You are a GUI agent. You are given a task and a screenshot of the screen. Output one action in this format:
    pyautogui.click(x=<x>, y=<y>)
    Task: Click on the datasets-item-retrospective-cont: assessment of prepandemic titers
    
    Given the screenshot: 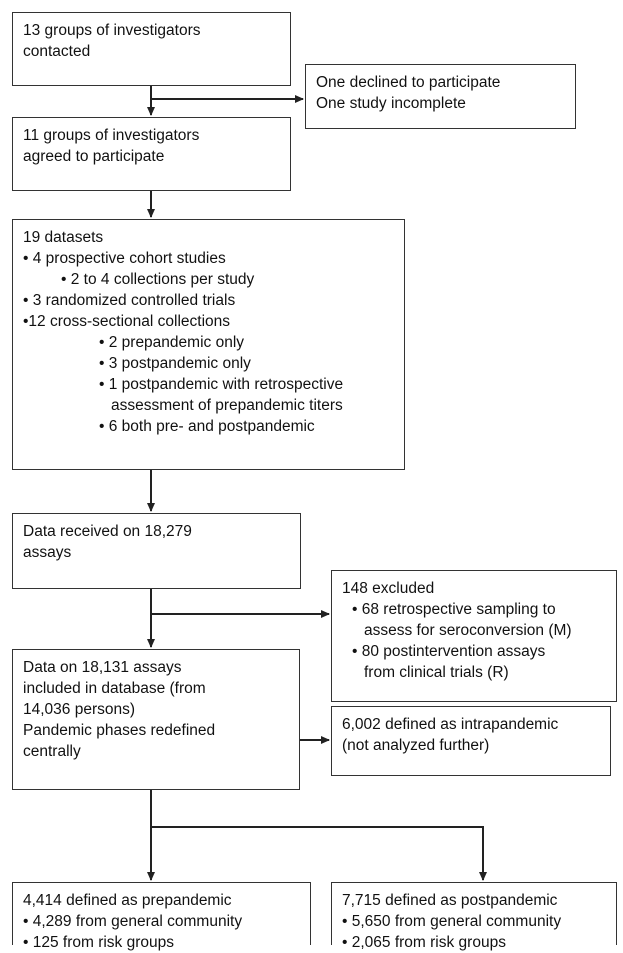 What is the action you would take?
    pyautogui.click(x=227, y=405)
    